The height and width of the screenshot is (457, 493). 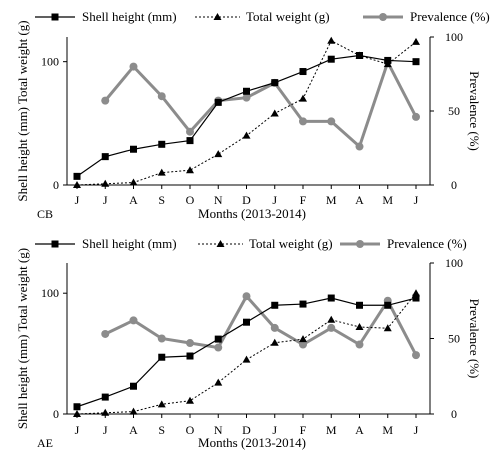 What do you see at coordinates (359, 430) in the screenshot?
I see `x-tick-label-10: A` at bounding box center [359, 430].